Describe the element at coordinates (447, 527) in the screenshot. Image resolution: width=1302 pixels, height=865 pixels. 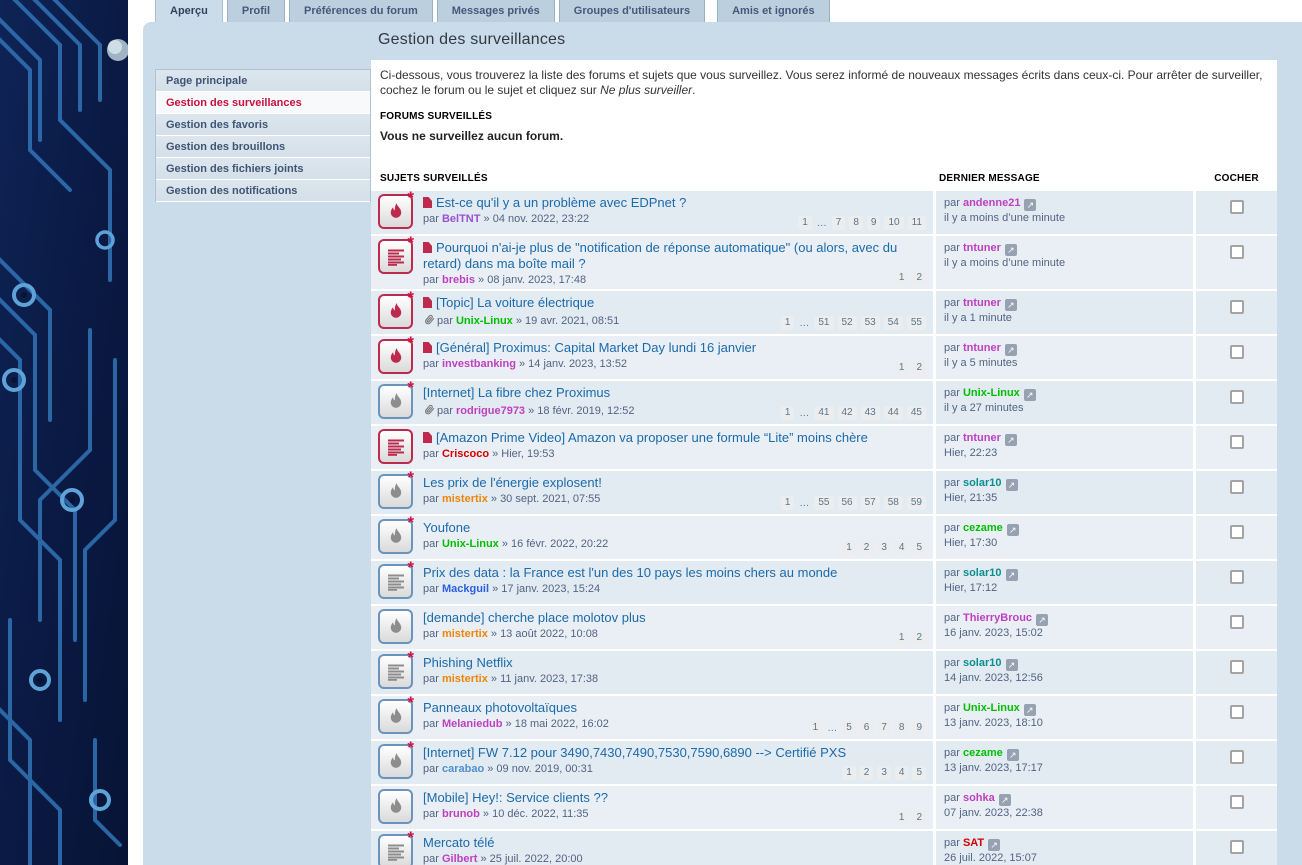
I see `topic-title-link: Youfone` at that location.